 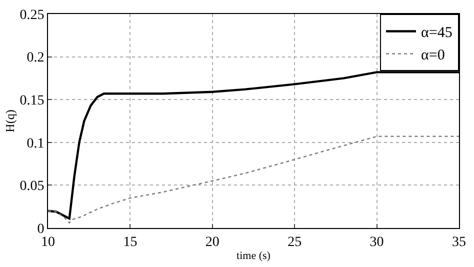 I want to click on y-tick-label: 0.15, so click(x=32, y=101).